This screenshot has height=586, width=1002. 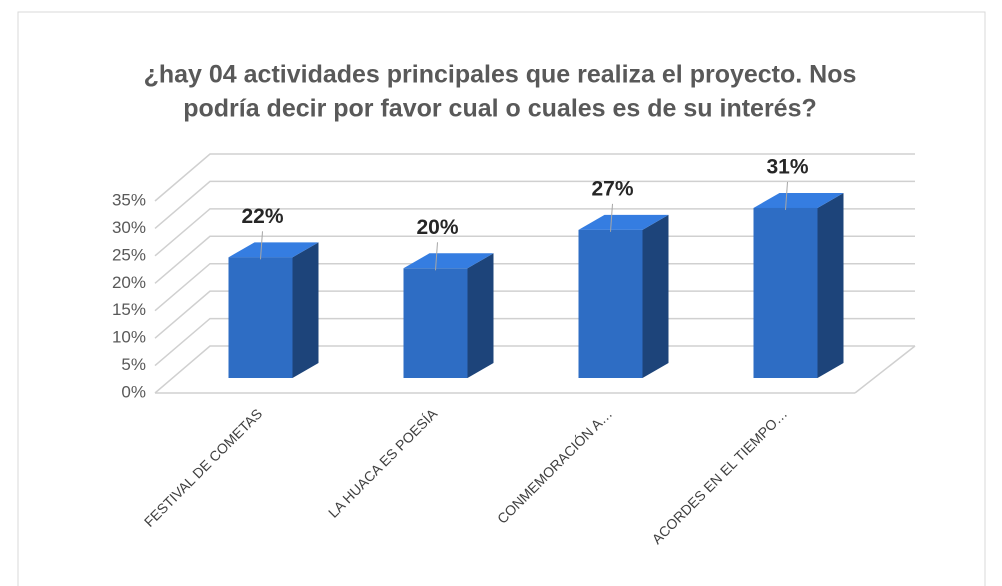 I want to click on y-tick-label: 30%, so click(x=129, y=227).